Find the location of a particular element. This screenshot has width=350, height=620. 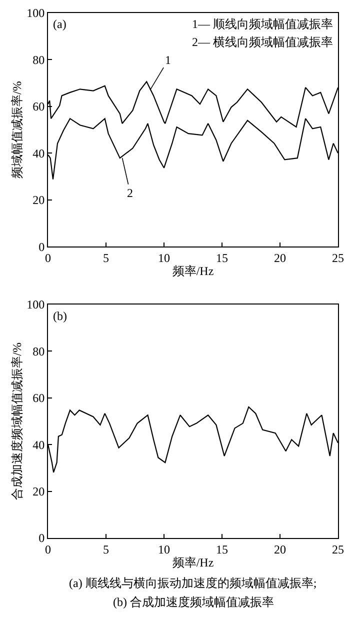

y-axis-title: 合成加速度频域幅值减振率/% is located at coordinates (17, 421).